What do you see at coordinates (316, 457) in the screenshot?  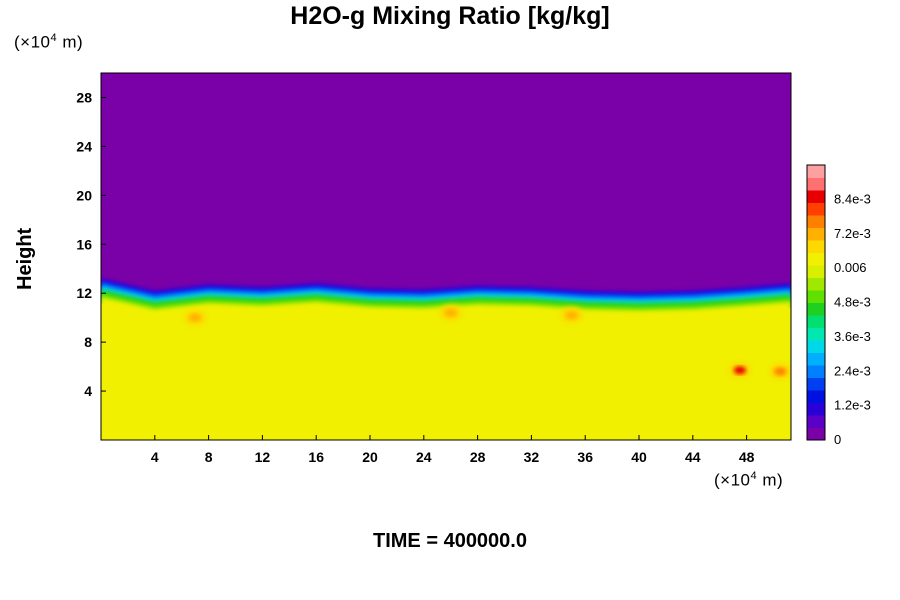 I see `x-tick-label: 16` at bounding box center [316, 457].